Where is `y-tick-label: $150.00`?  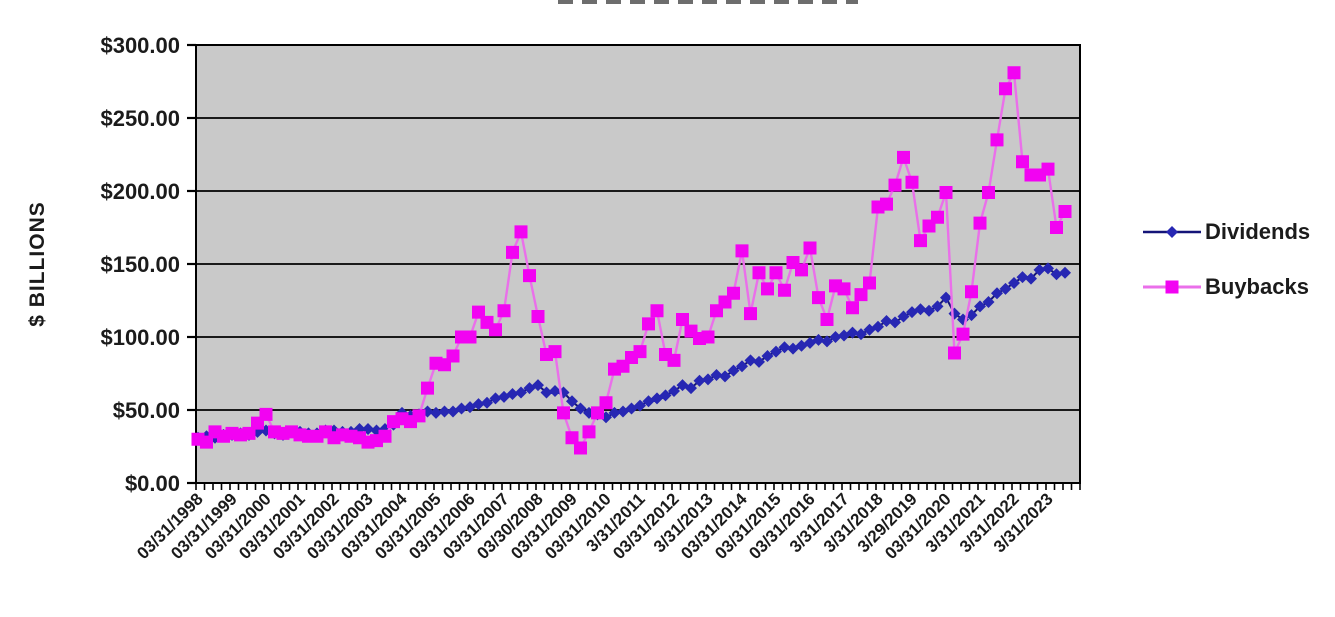 y-tick-label: $150.00 is located at coordinates (140, 264).